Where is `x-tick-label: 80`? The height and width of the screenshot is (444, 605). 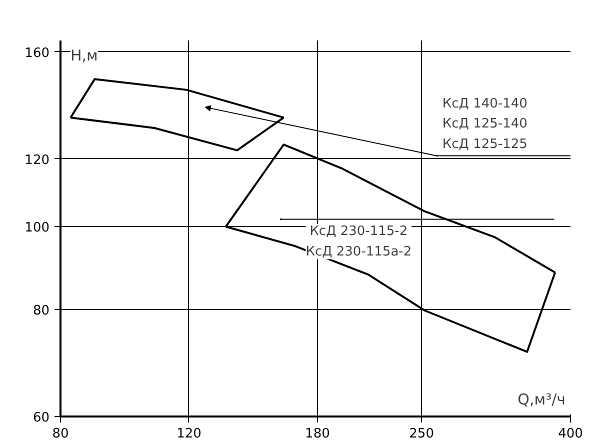
x-tick-label: 80 is located at coordinates (60, 434).